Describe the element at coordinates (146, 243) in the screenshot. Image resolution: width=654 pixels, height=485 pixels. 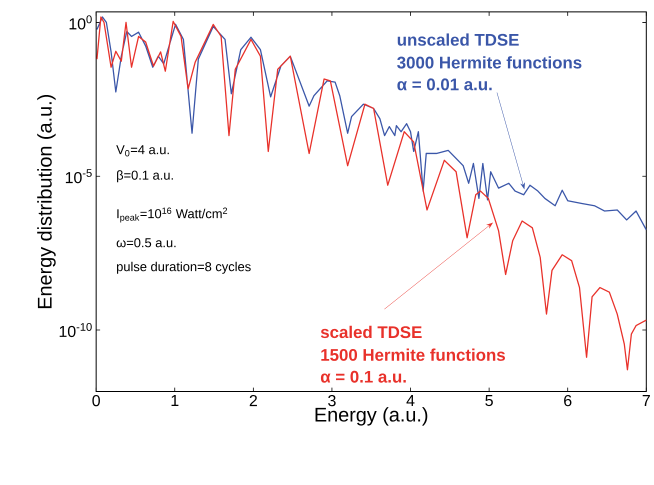
I see `annotation: ω=0.5 a.u.` at that location.